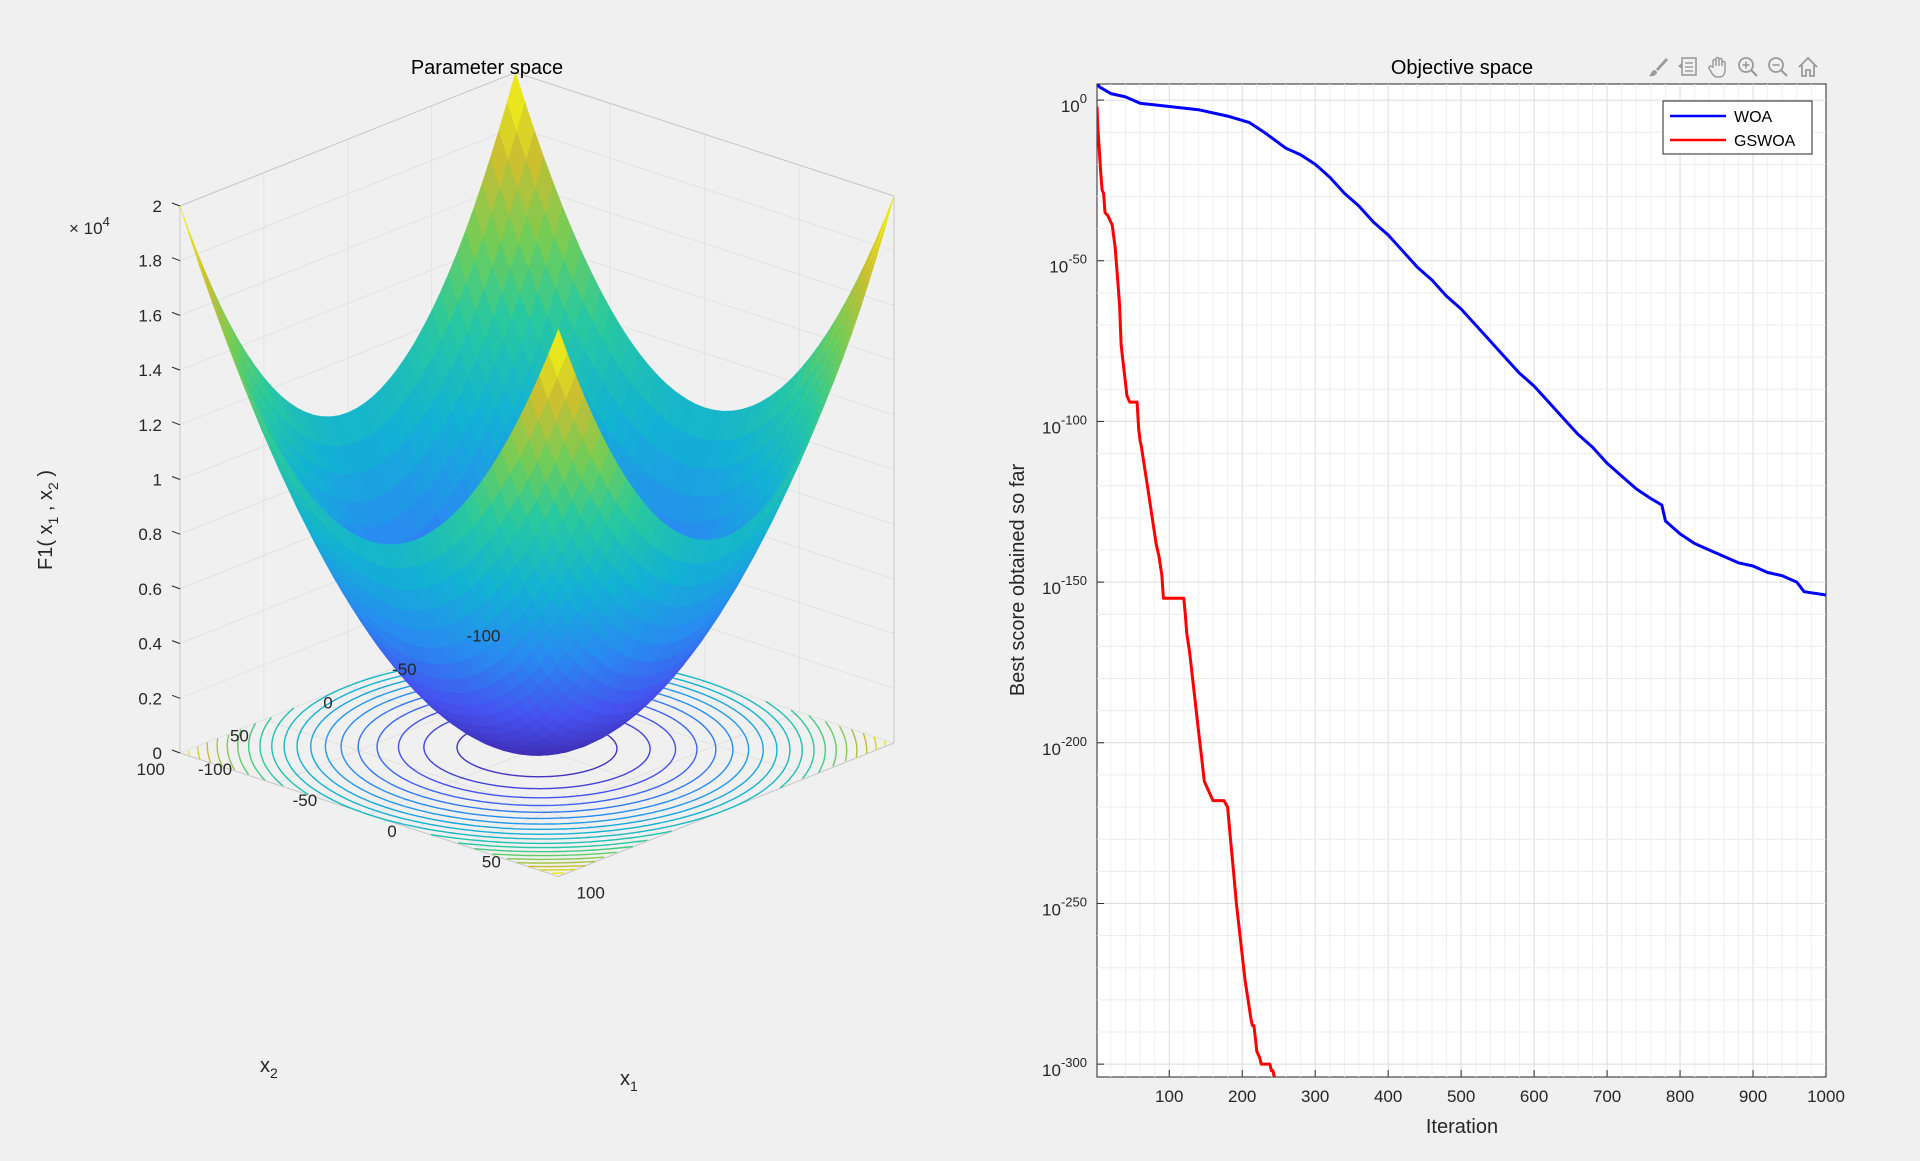 This screenshot has width=1920, height=1161. I want to click on x-tick-label: 400, so click(1388, 1096).